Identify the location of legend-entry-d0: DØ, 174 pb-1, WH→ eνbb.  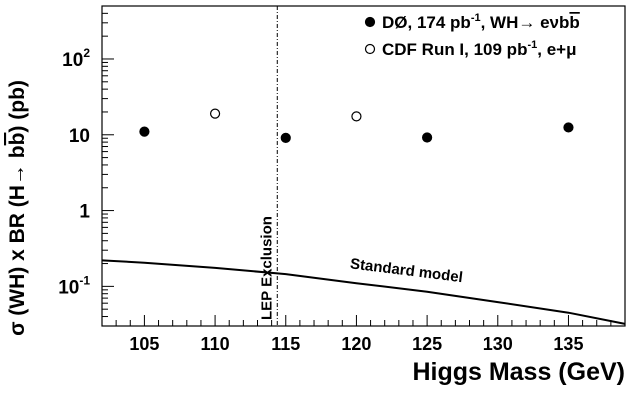
(481, 22).